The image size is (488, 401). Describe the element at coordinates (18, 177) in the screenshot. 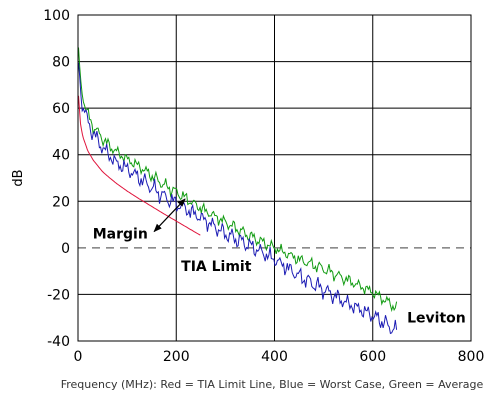

I see `y-axis-label: dB` at that location.